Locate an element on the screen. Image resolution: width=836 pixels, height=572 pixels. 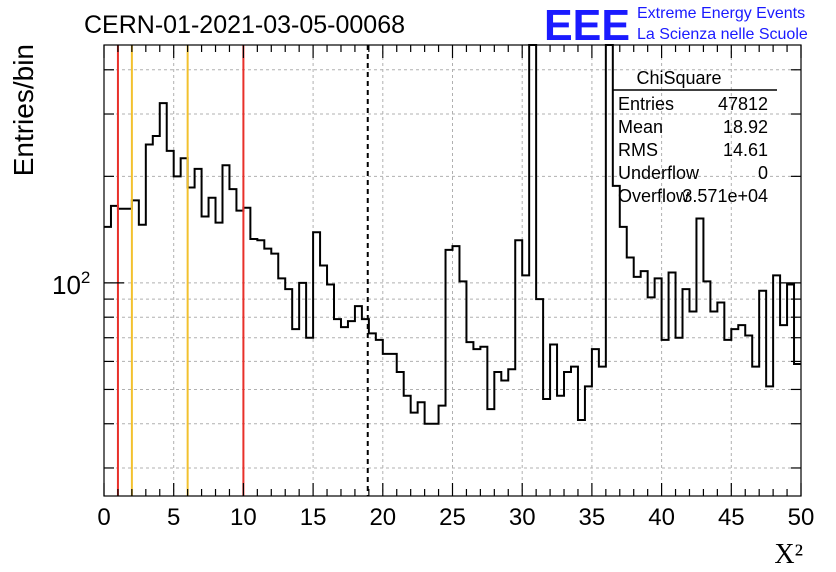
logo-mark: EEE is located at coordinates (587, 25).